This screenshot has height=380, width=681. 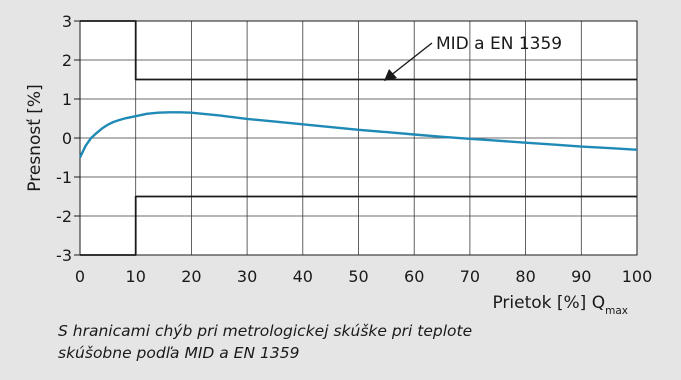 What do you see at coordinates (67, 99) in the screenshot?
I see `y-tick-label-1: 1` at bounding box center [67, 99].